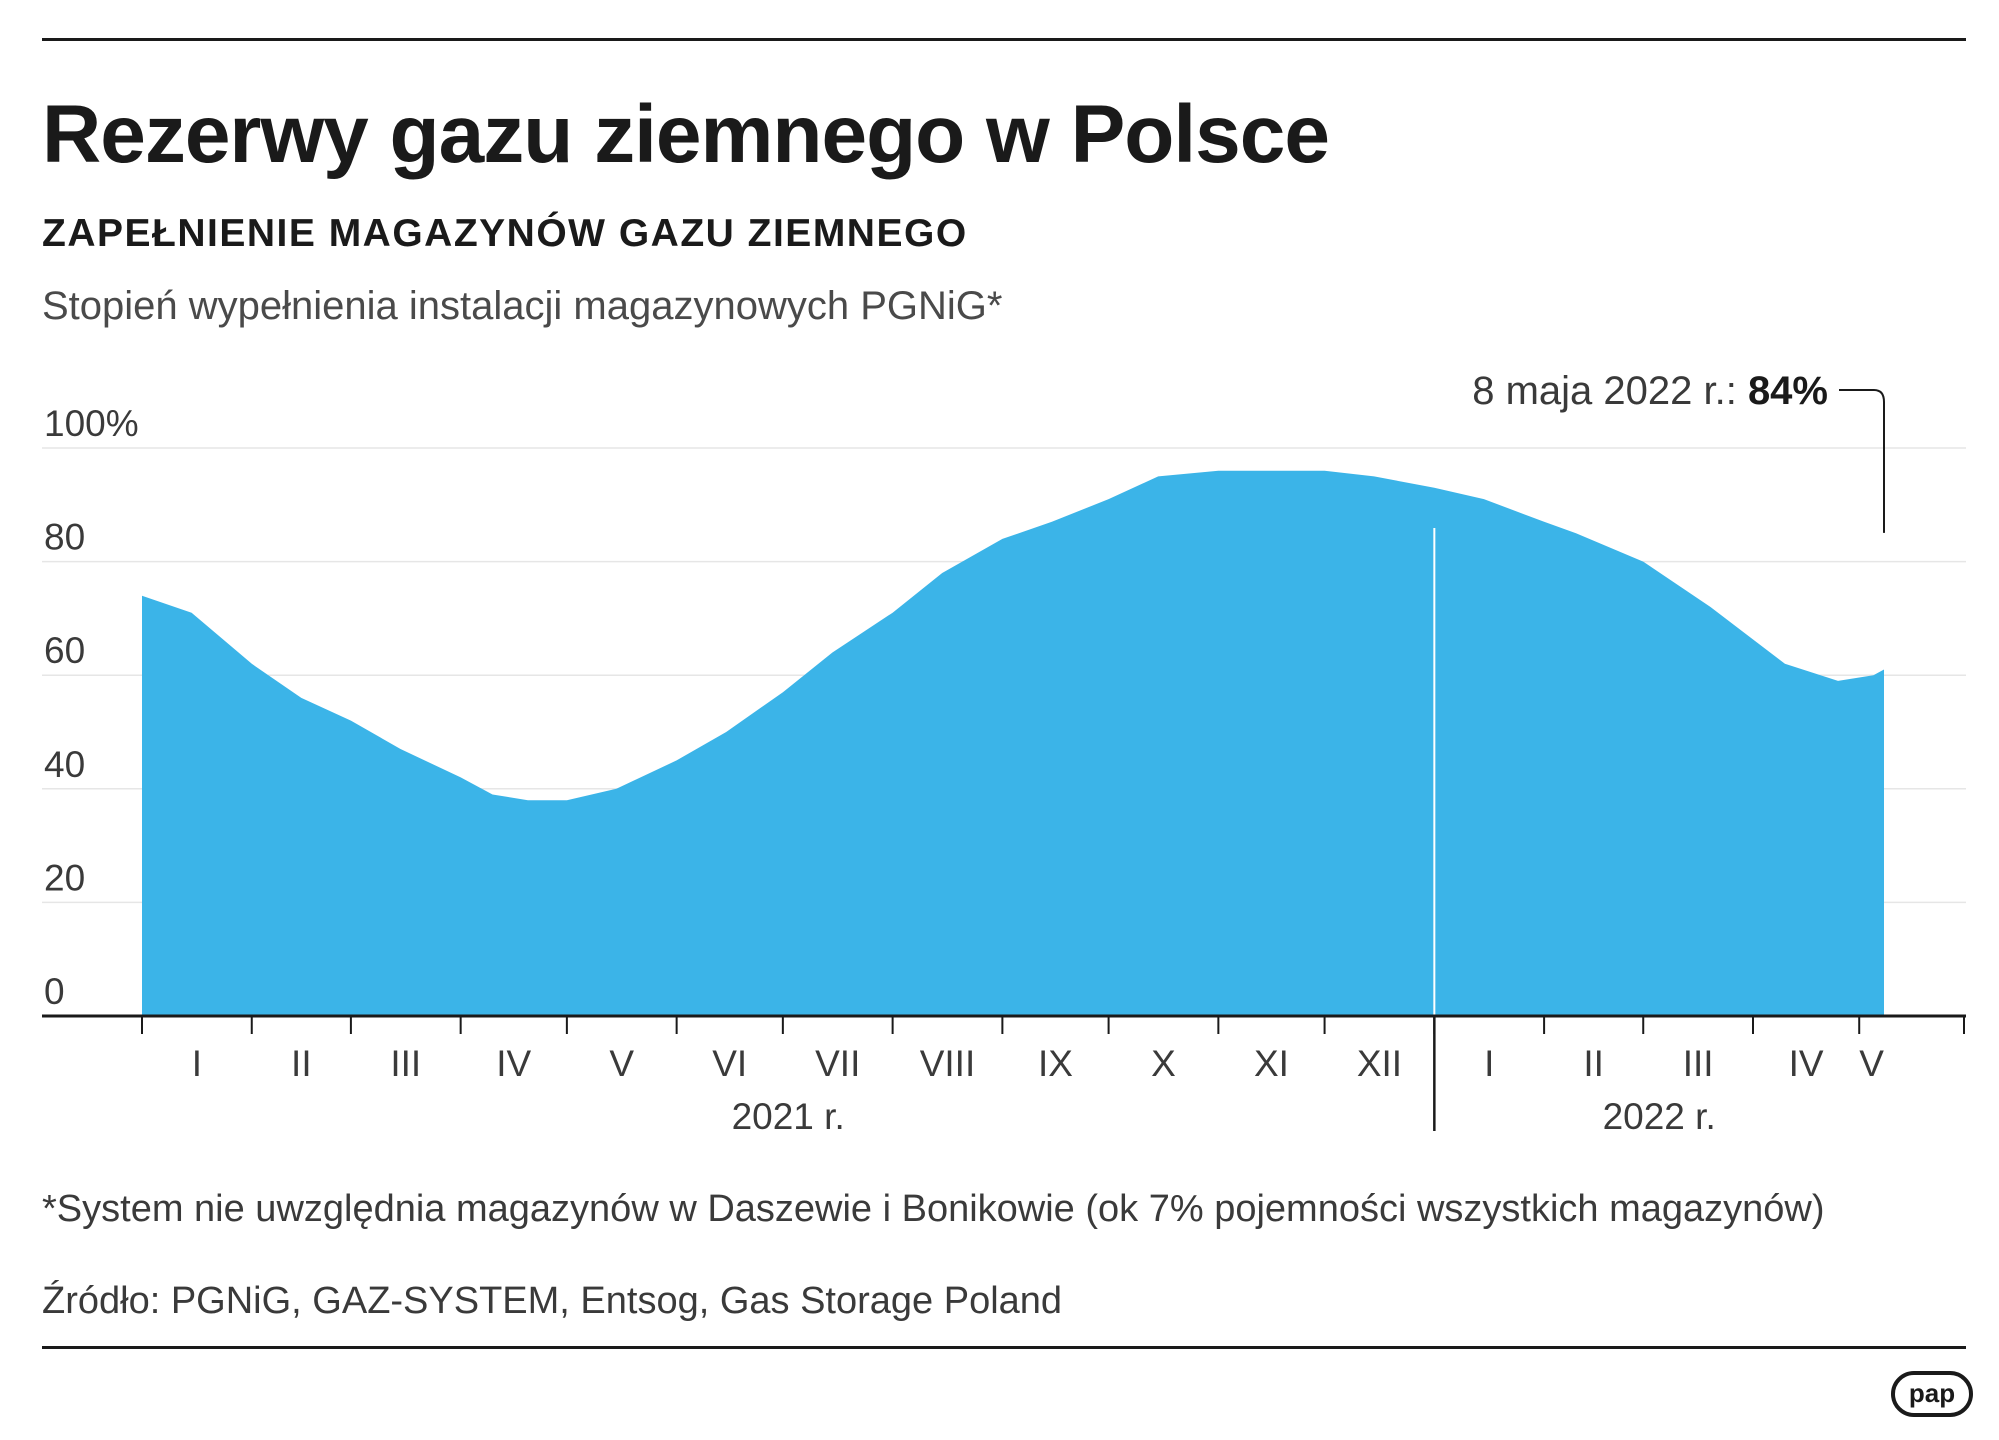 This screenshot has height=1440, width=1999. I want to click on y-tick-label: 0, so click(54, 991).